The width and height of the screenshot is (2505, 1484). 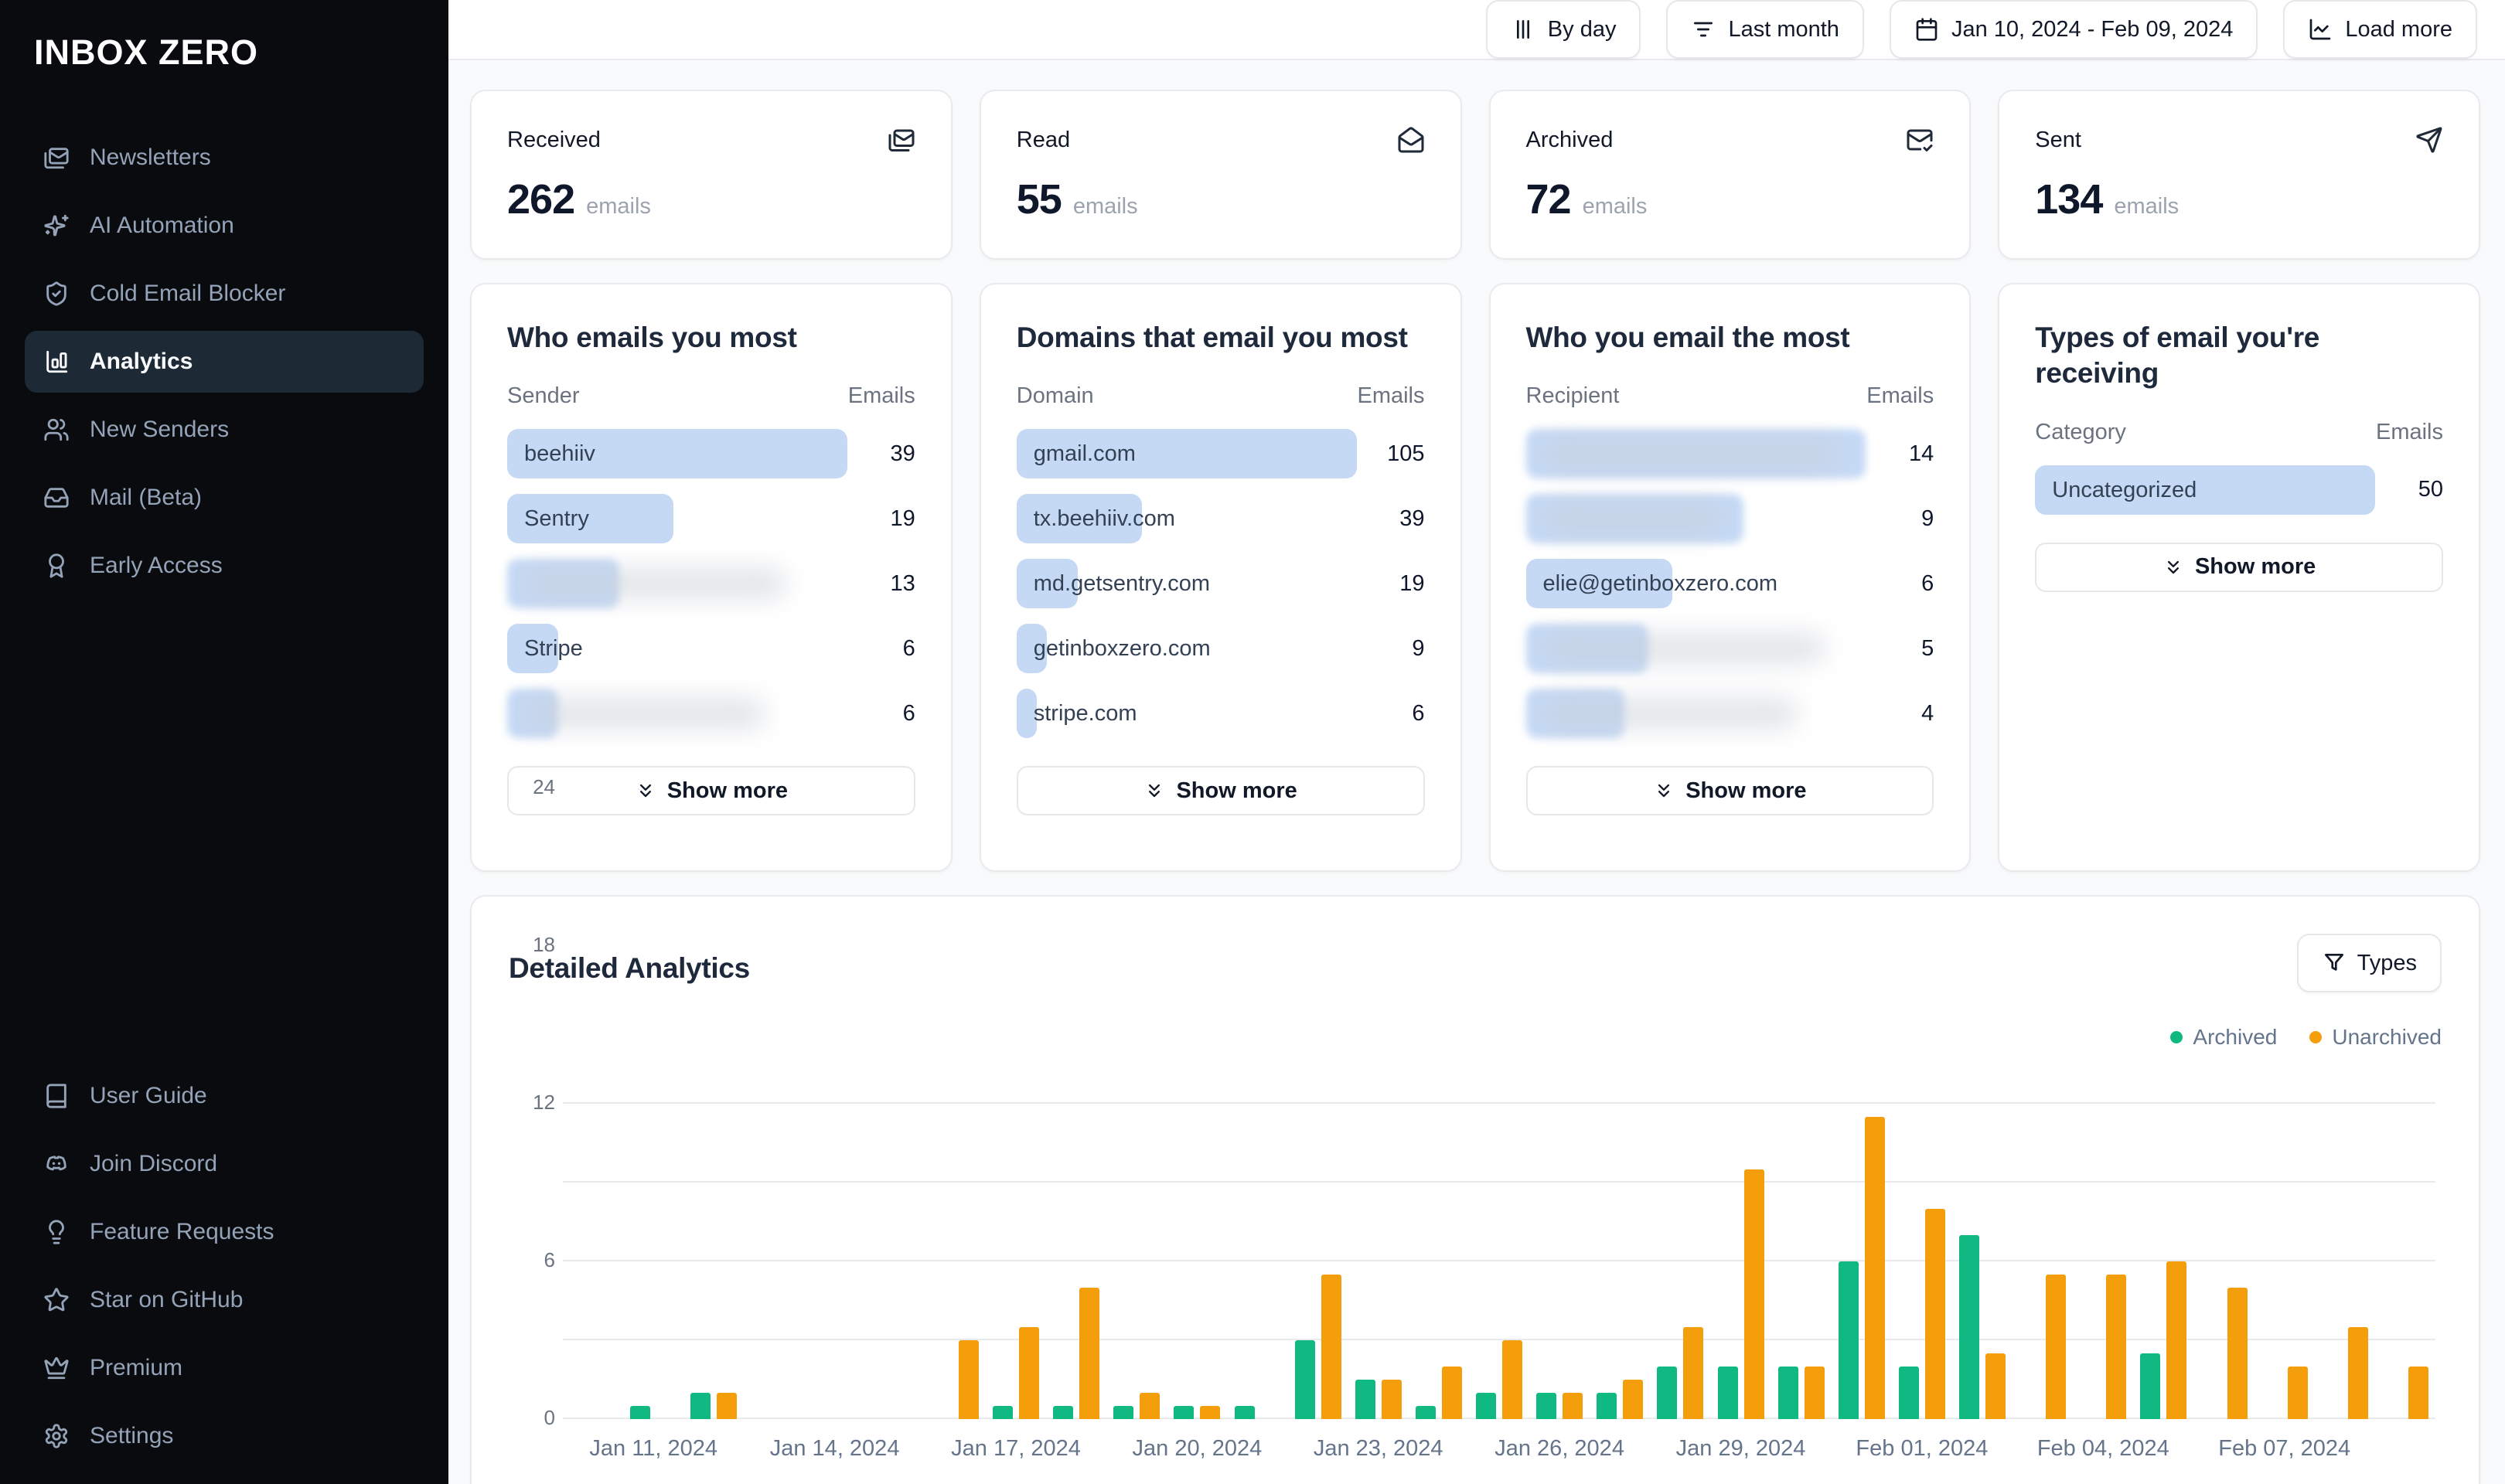 I want to click on sidebar-item-feature-requests: Feature Requests, so click(x=224, y=1232).